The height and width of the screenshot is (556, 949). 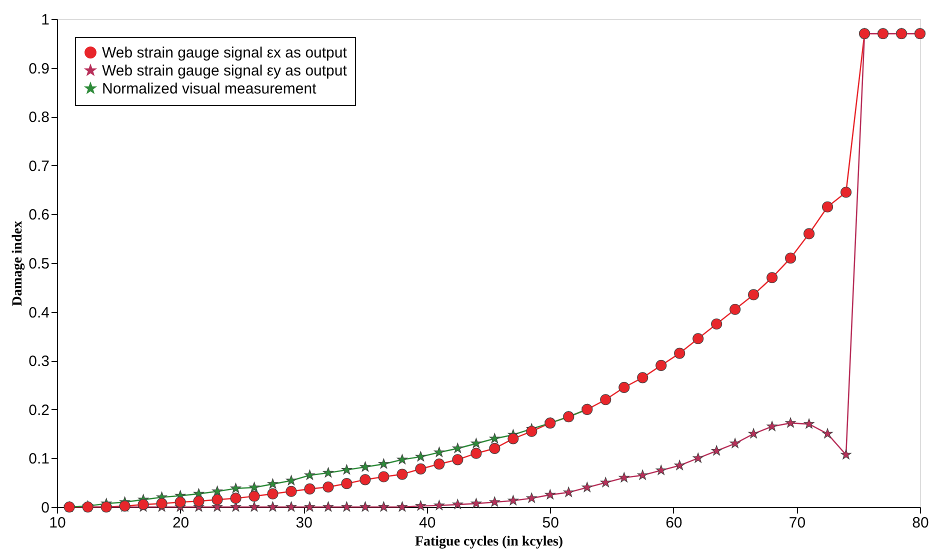 I want to click on x-tick-label: 30, so click(x=304, y=523).